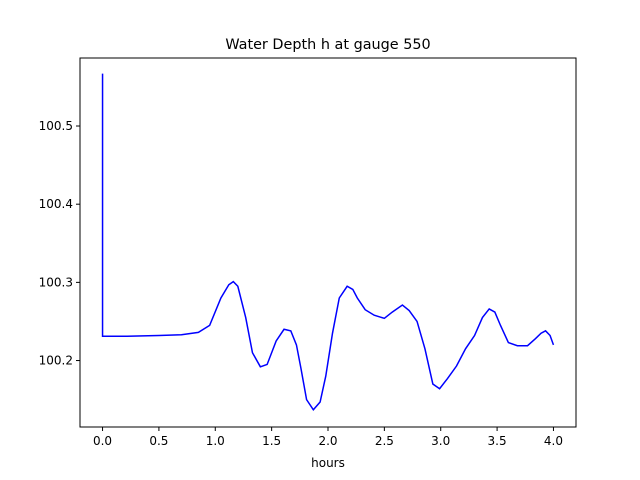 The width and height of the screenshot is (640, 480). I want to click on x-tick-label: 3.5, so click(497, 441).